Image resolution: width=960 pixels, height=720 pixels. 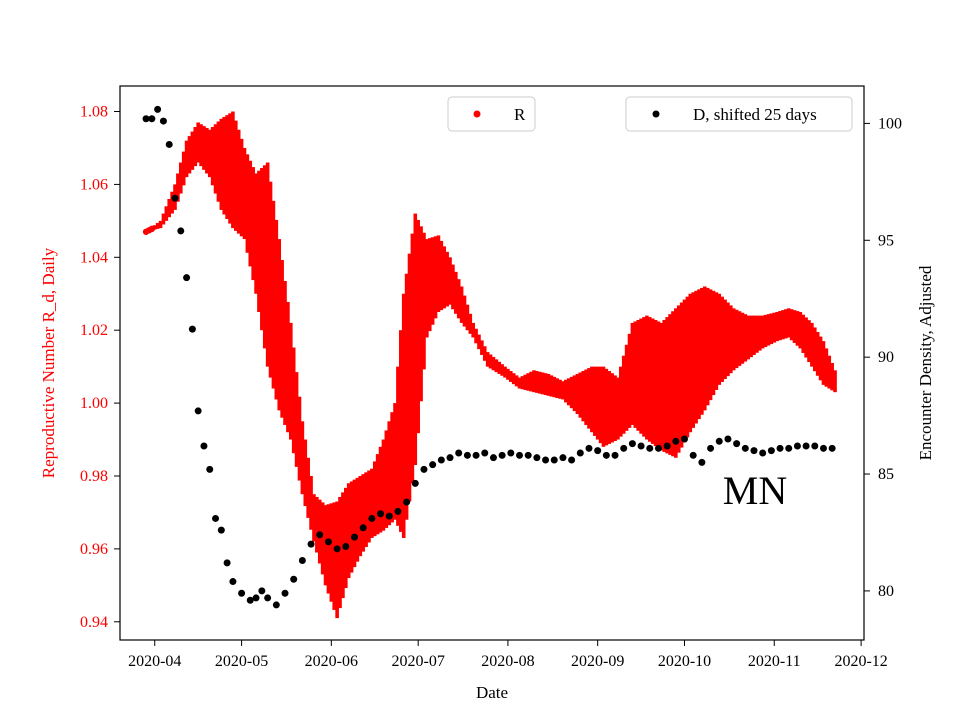 I want to click on left-y-tick-label: 0.94, so click(x=94, y=622).